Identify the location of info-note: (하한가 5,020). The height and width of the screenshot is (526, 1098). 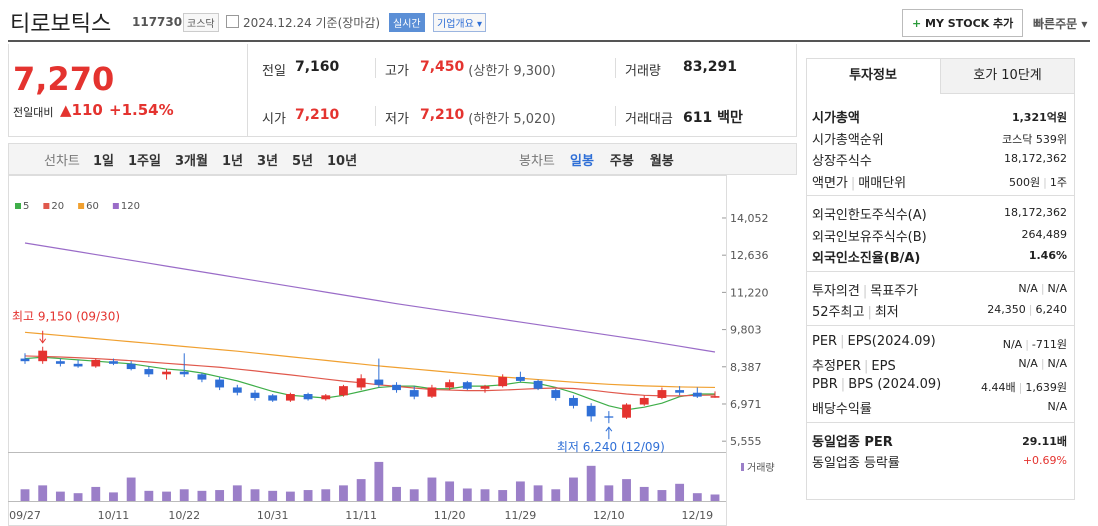
(512, 119).